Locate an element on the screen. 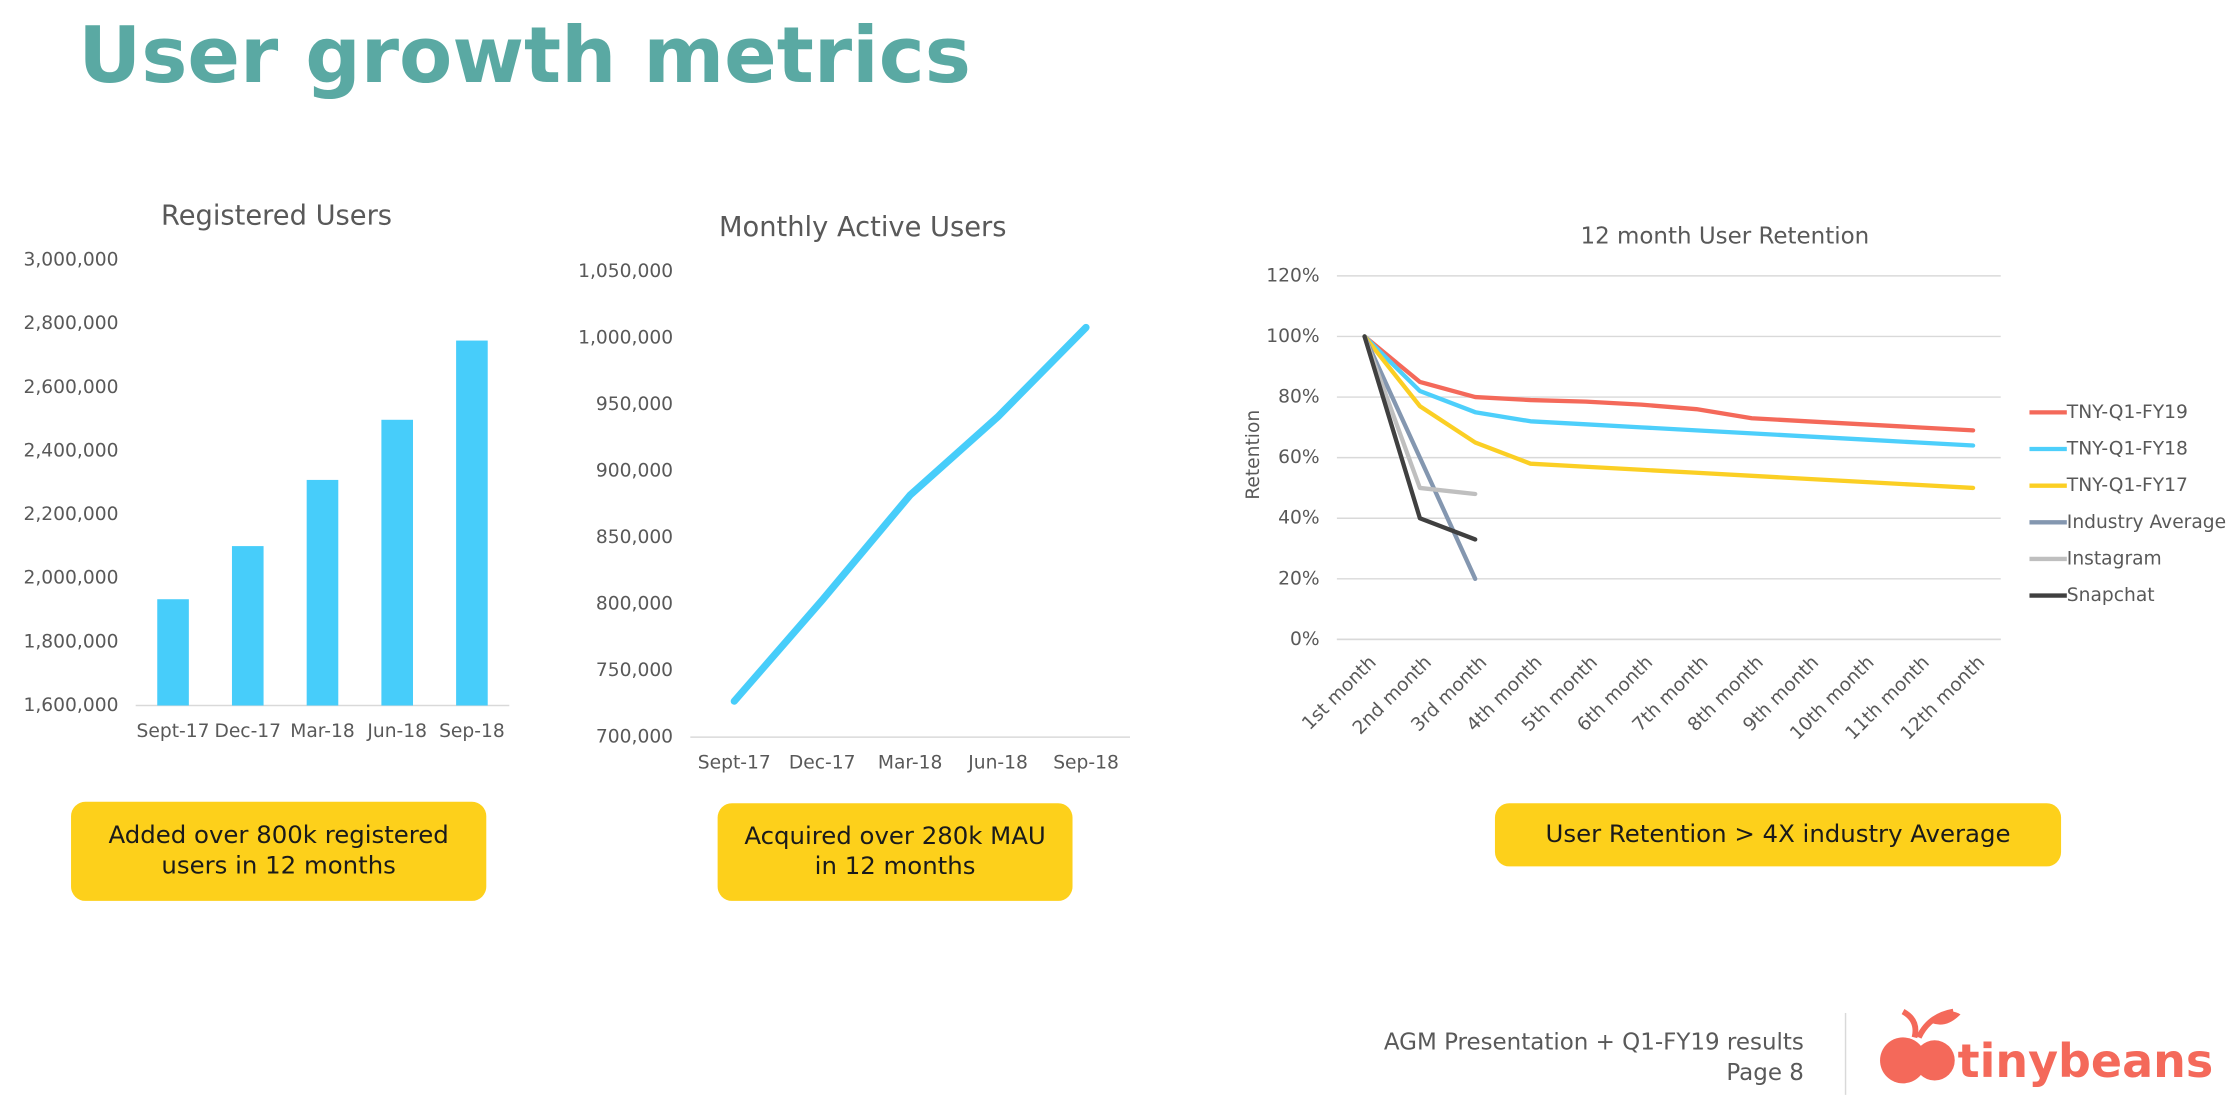  footer-text: AGM Presentation + Q1-FY19 results is located at coordinates (1594, 1043).